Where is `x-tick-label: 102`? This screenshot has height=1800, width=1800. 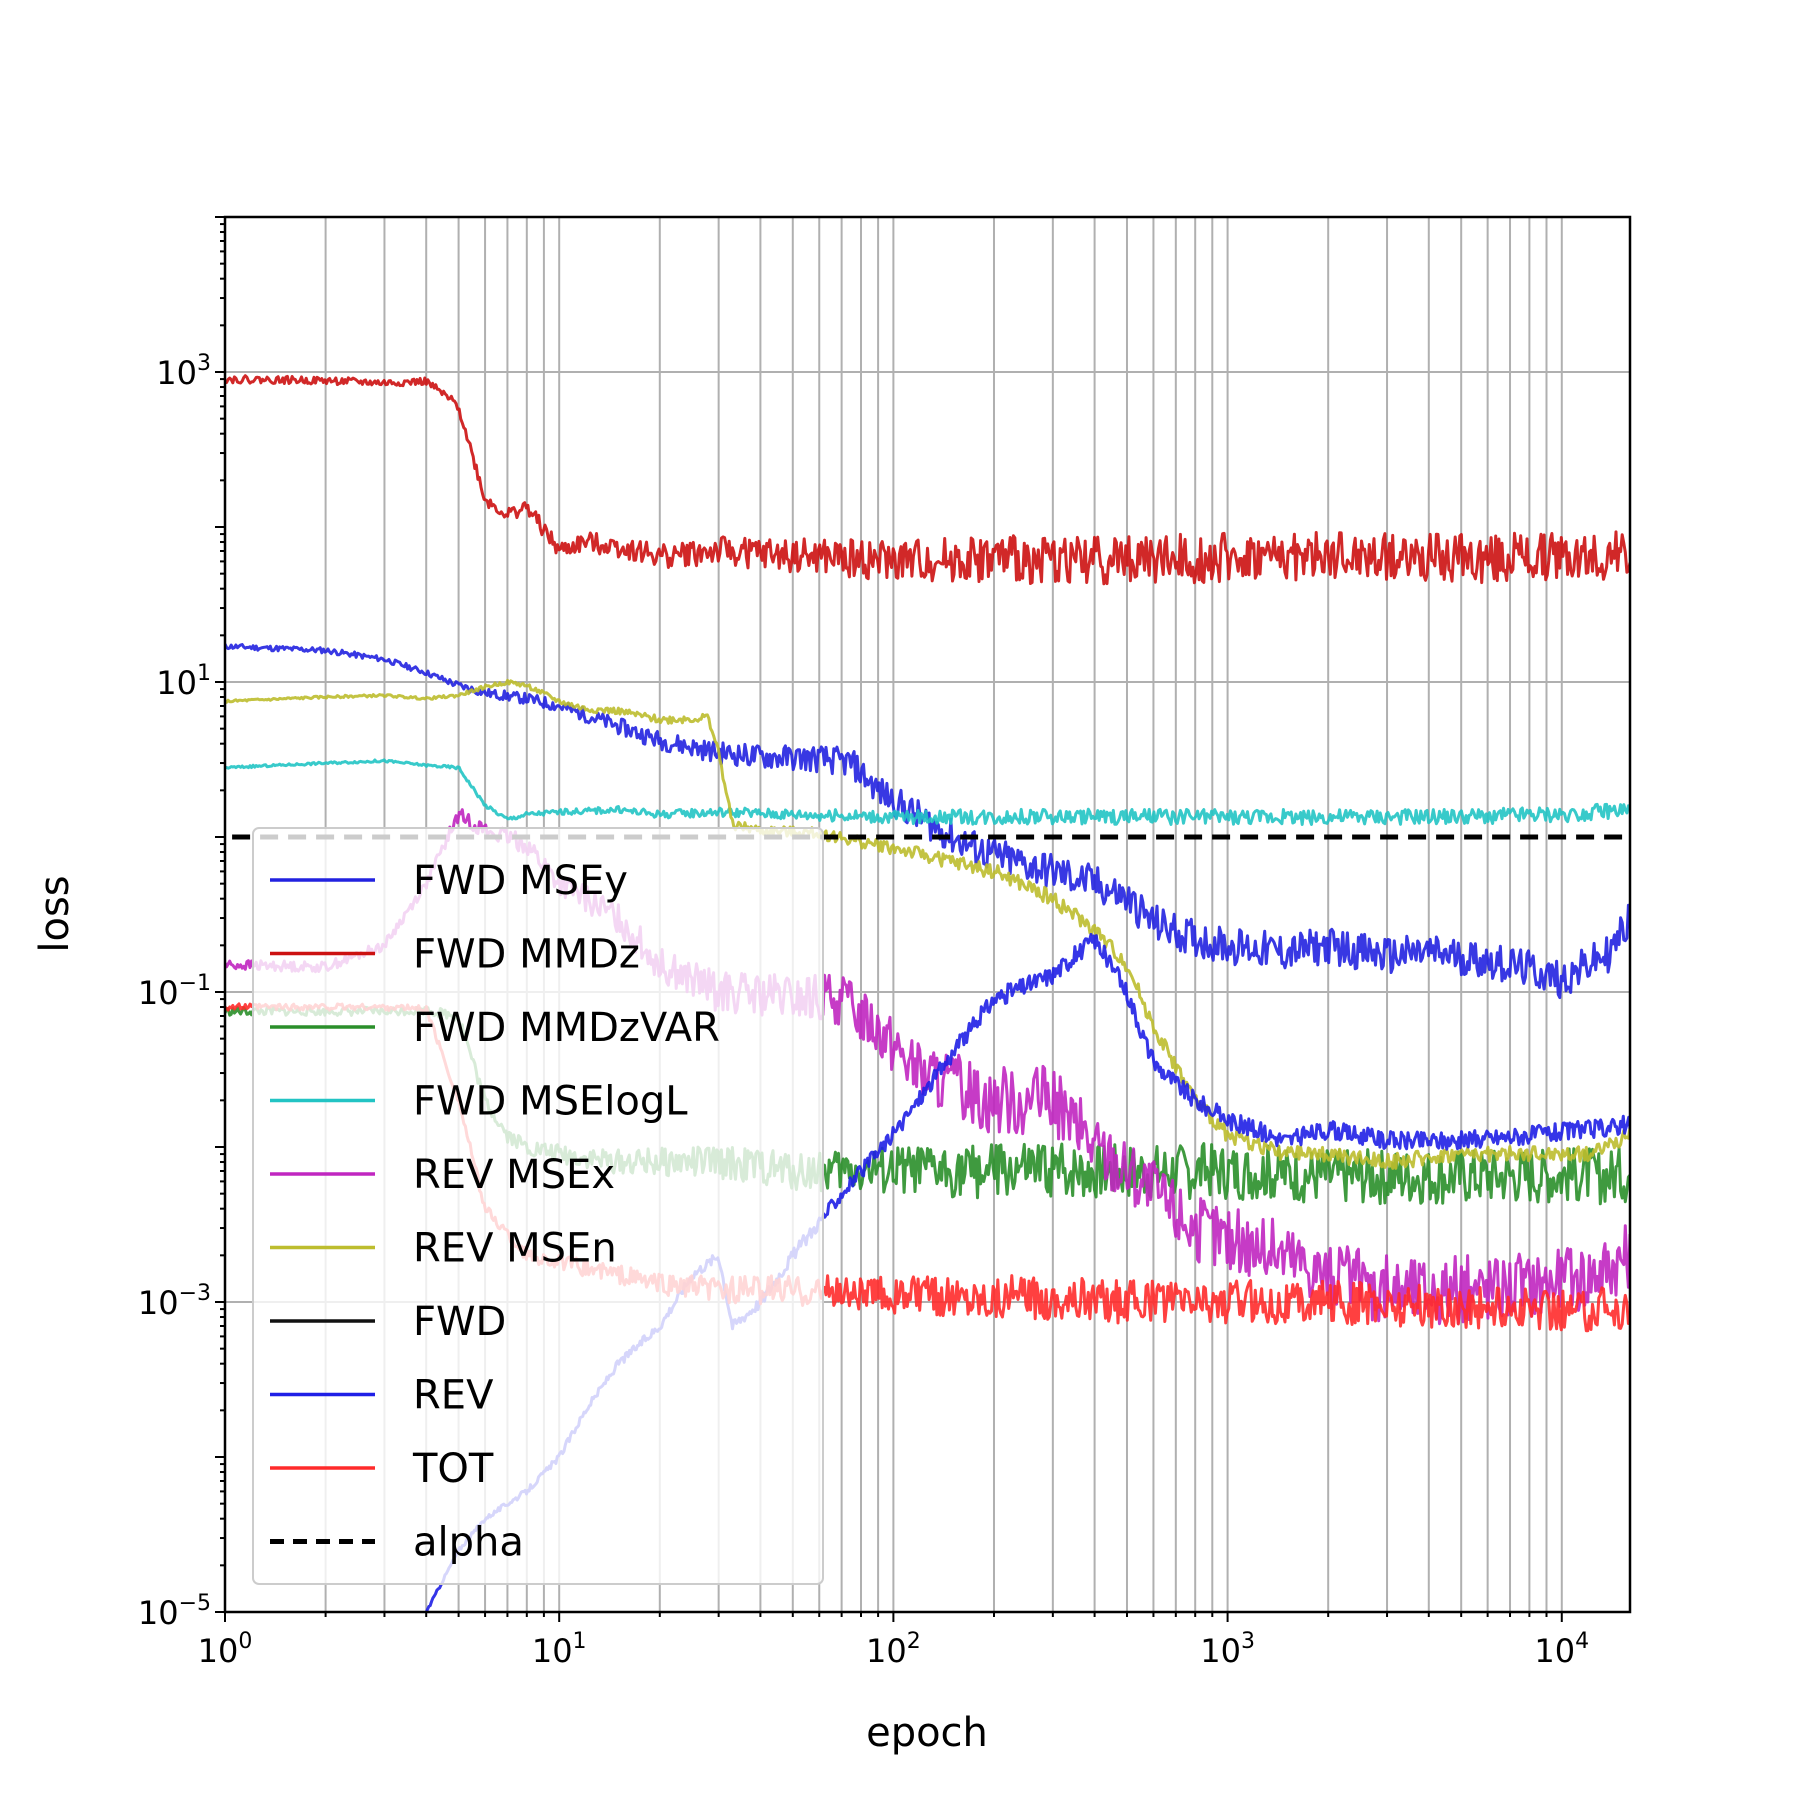 x-tick-label: 102 is located at coordinates (893, 1649).